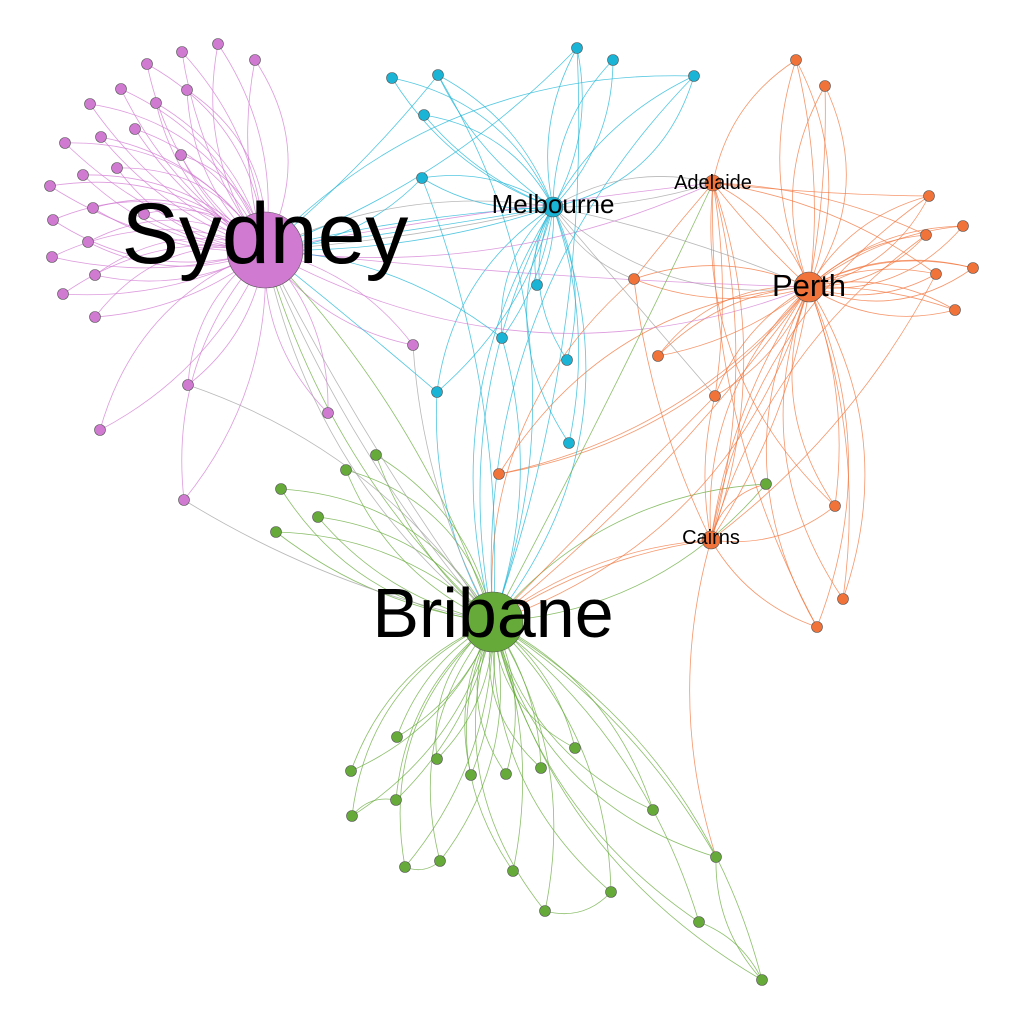  What do you see at coordinates (493, 622) in the screenshot?
I see `hub-node-brisbane` at bounding box center [493, 622].